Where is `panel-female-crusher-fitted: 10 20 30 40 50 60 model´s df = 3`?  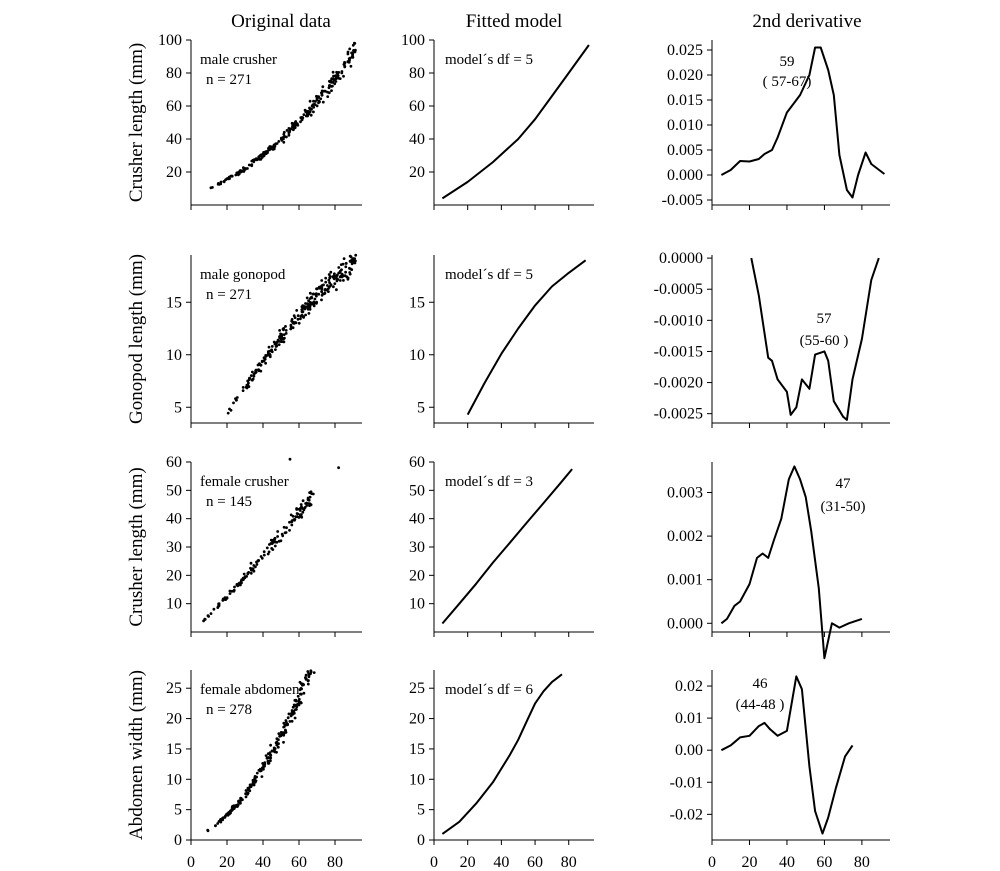 panel-female-crusher-fitted: 10 20 30 40 50 60 model´s df = 3 is located at coordinates (501, 545).